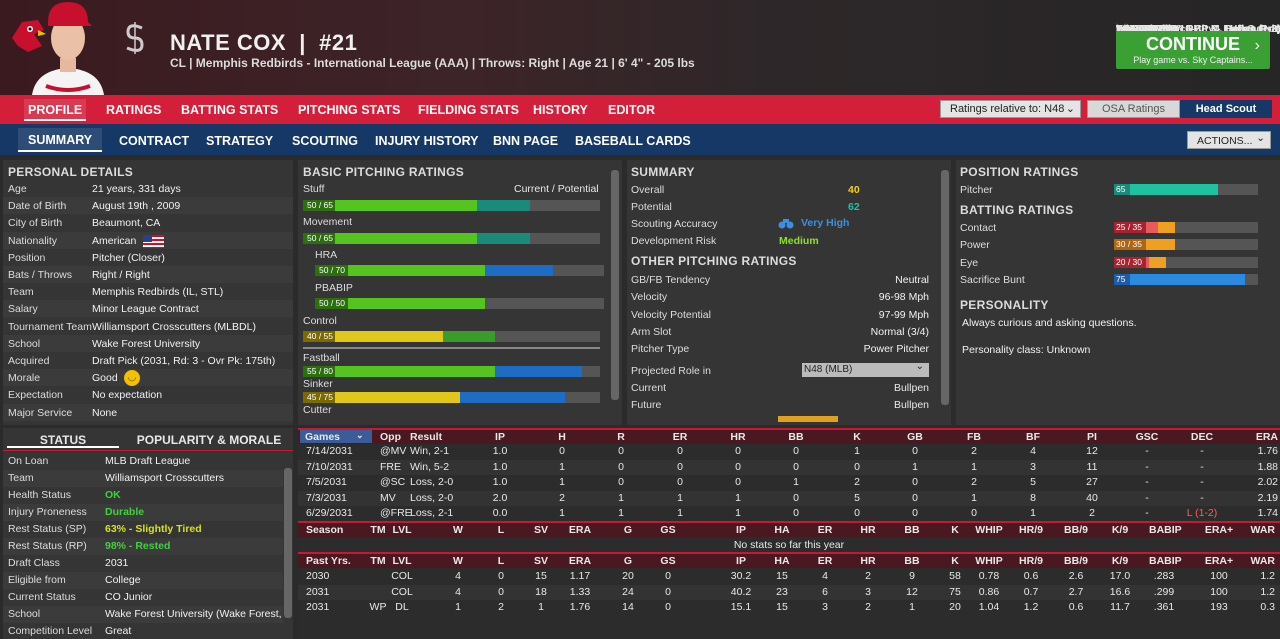  What do you see at coordinates (1133, 109) in the screenshot?
I see `osa-ratings-button: OSA Ratings` at bounding box center [1133, 109].